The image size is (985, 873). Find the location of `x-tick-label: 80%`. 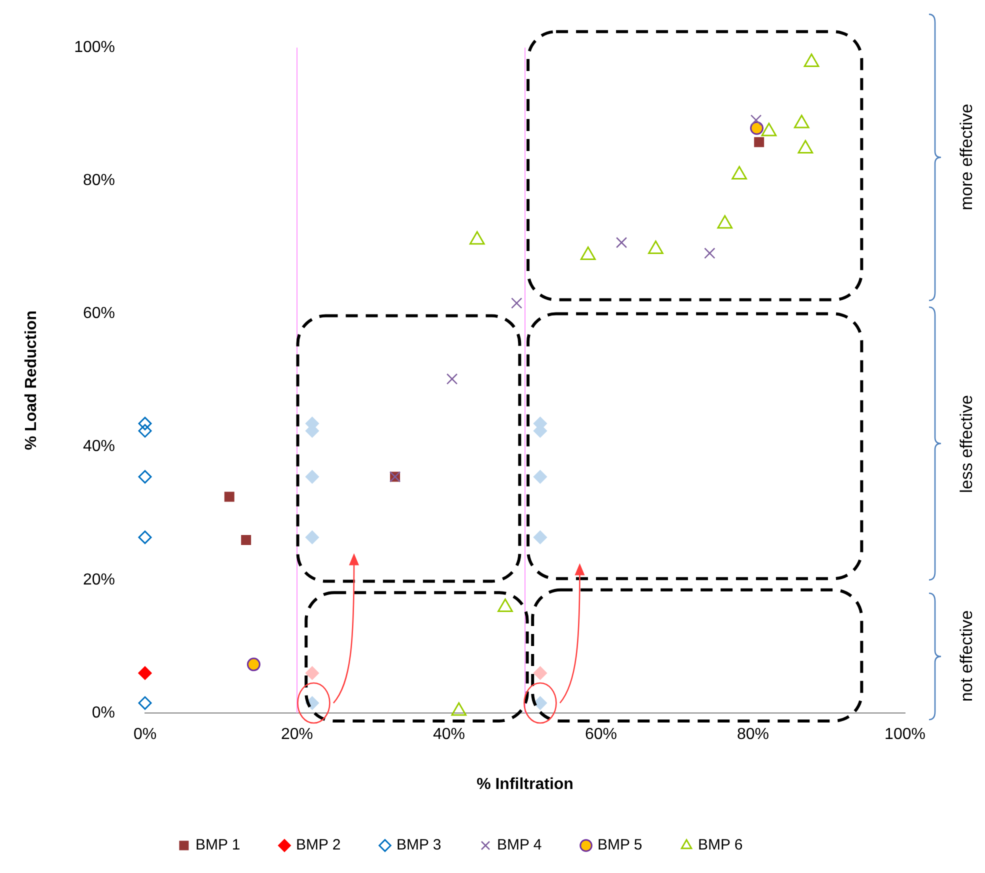

x-tick-label: 80% is located at coordinates (753, 735).